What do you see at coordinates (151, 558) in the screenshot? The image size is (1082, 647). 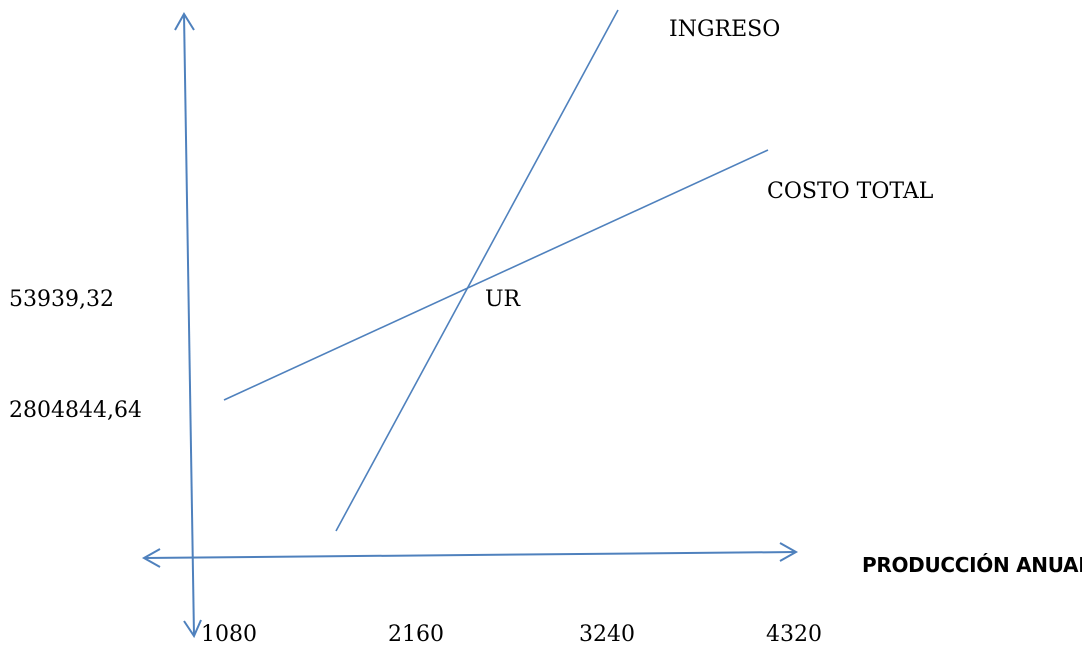 I see `x-axis-left-arrow` at bounding box center [151, 558].